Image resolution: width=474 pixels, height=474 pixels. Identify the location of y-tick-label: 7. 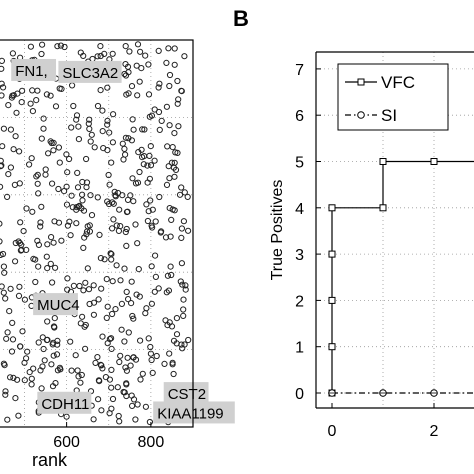
(299, 70).